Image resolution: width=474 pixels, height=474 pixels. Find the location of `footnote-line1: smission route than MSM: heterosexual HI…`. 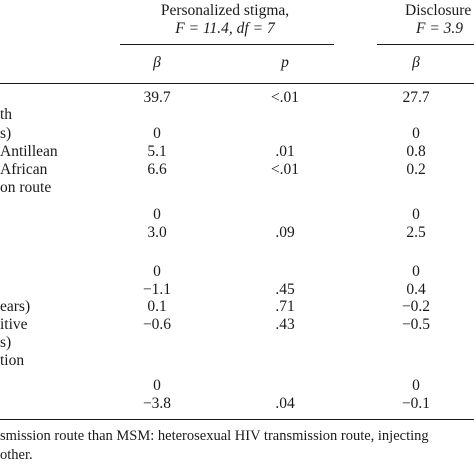

footnote-line1: smission route than MSM: heterosexual HI… is located at coordinates (214, 436).